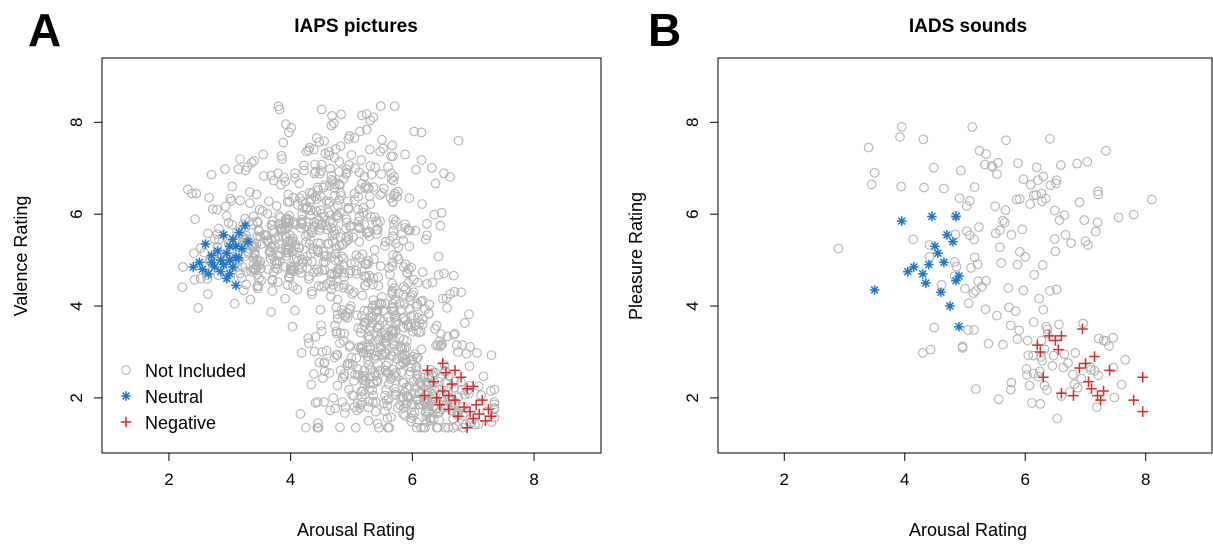  I want to click on y-tick-label: 2, so click(76, 397).